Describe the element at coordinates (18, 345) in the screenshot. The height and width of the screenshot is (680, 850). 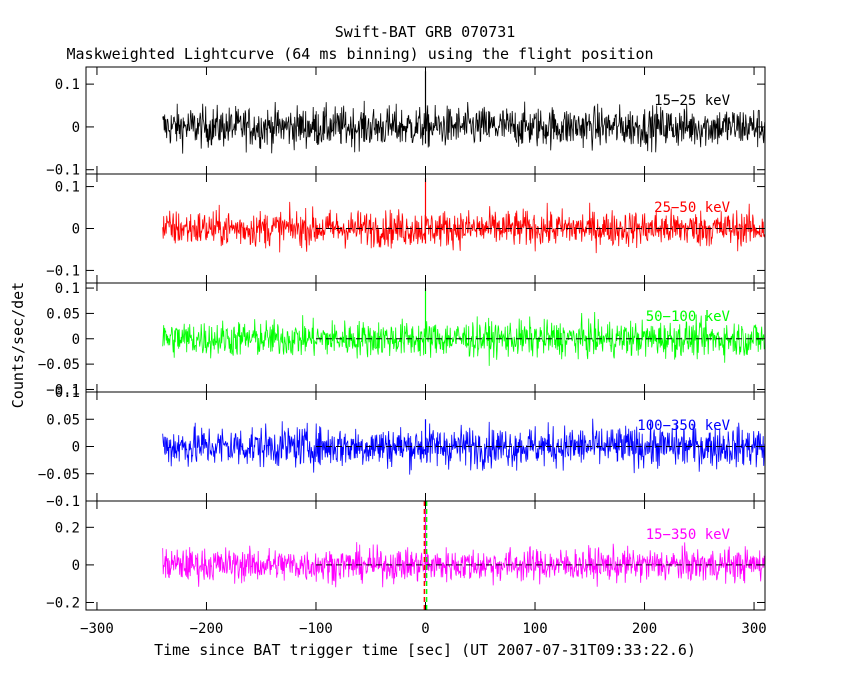
I see `y-axis-label: Counts/sec/det` at that location.